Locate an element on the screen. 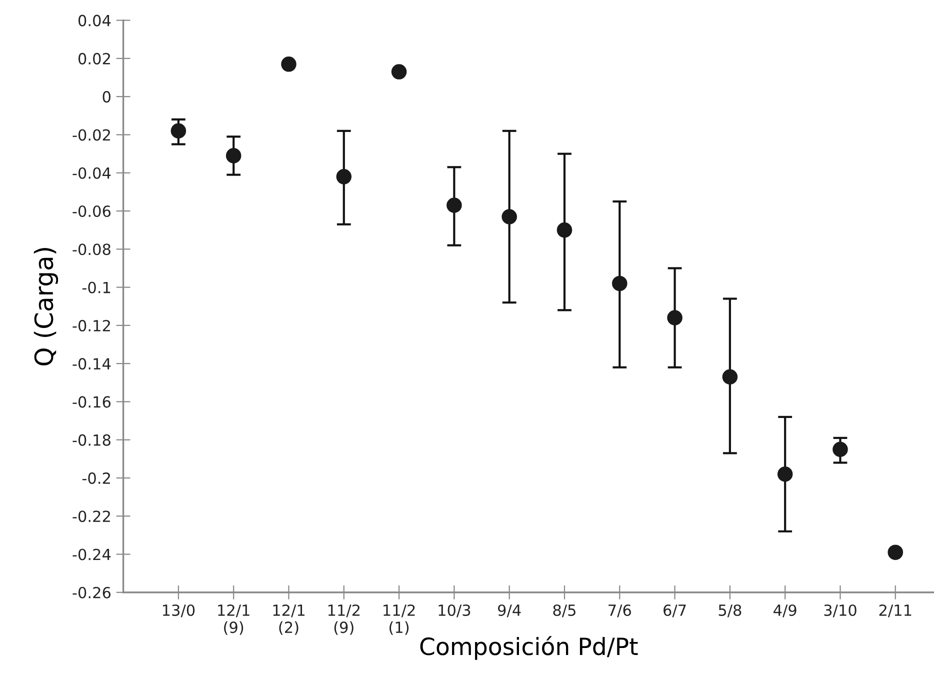 The height and width of the screenshot is (677, 934). y-tick-label: -0.14 is located at coordinates (91, 364).